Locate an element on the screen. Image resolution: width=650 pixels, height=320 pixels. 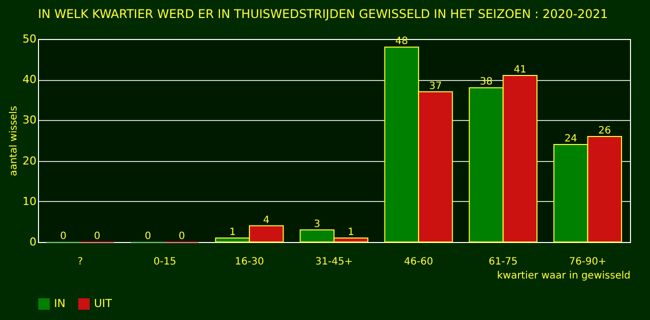
data-label: 37 is located at coordinates (435, 86).